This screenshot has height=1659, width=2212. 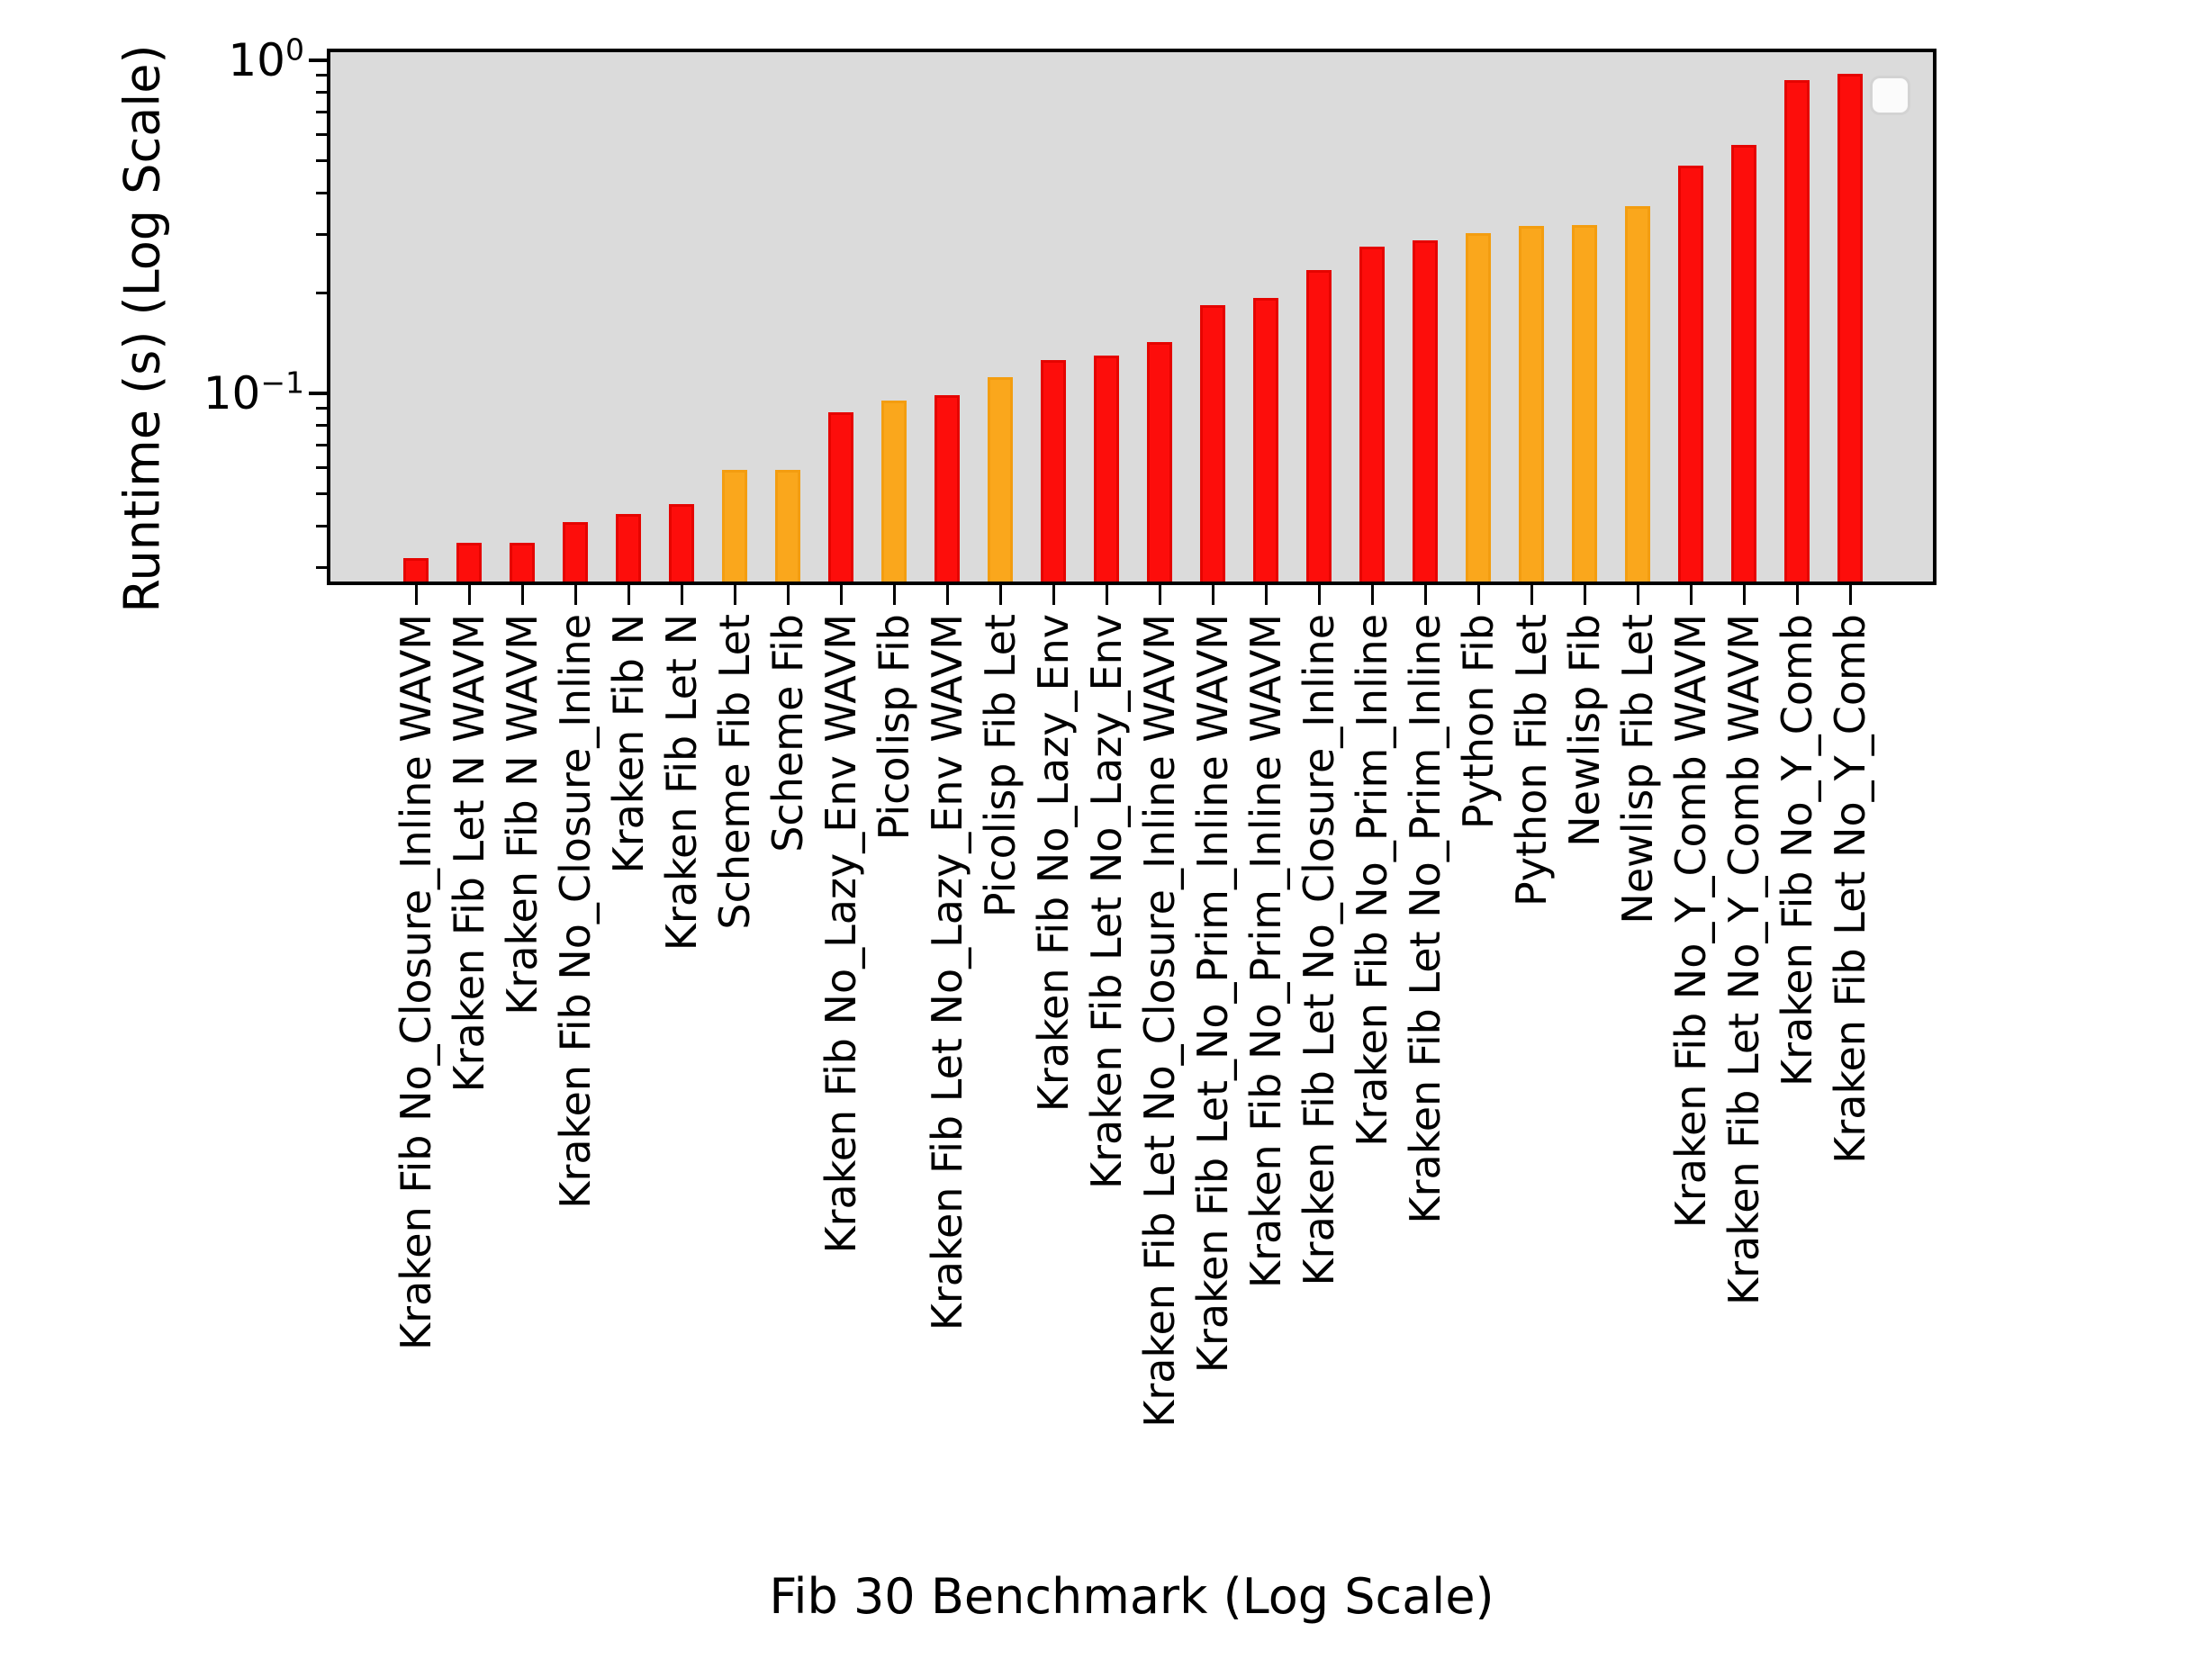 I want to click on legend-box, so click(x=1890, y=95).